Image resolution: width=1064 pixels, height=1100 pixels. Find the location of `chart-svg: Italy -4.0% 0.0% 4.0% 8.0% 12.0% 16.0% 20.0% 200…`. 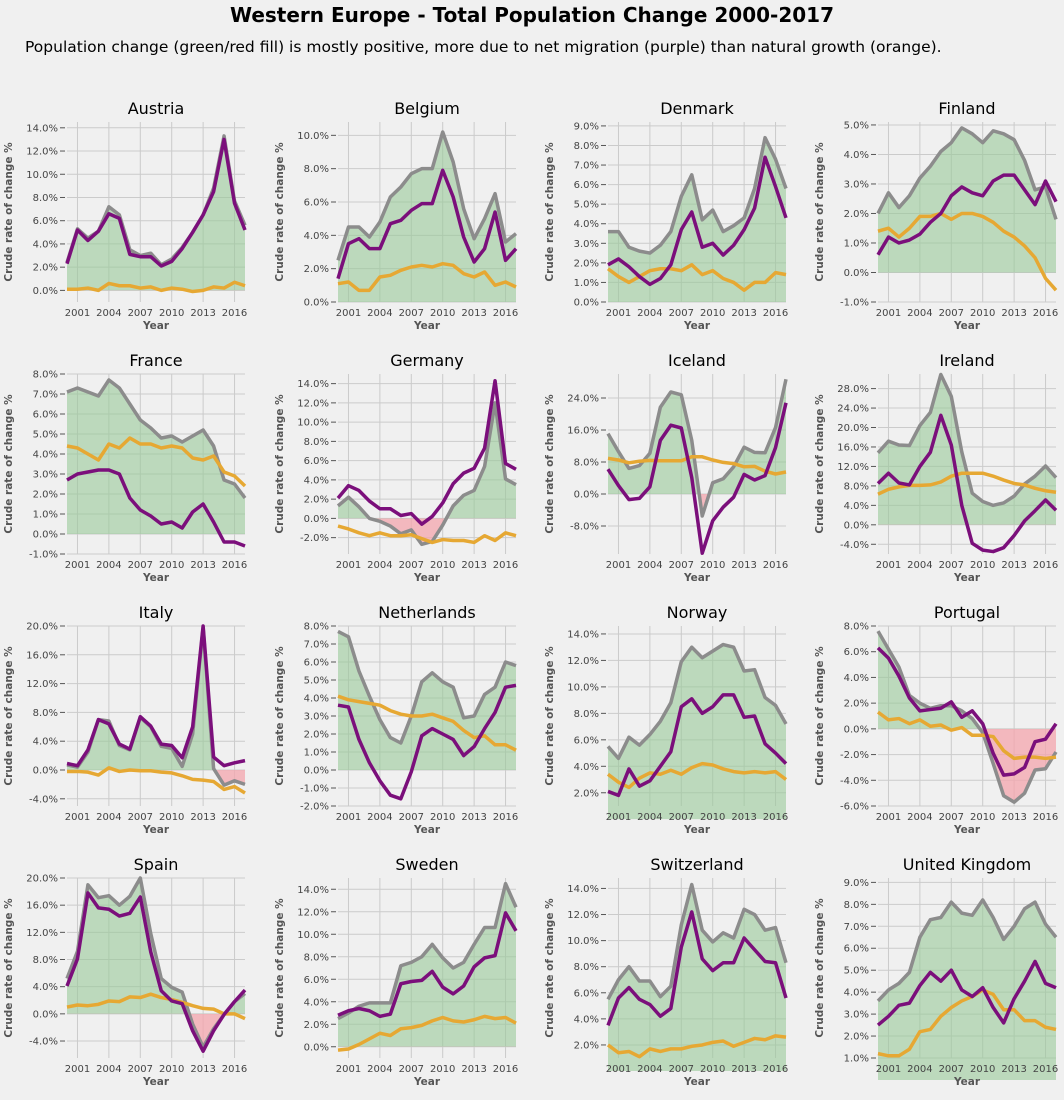

chart-svg: Italy -4.0% 0.0% 4.0% 8.0% 12.0% 16.0% 20.0% 200… is located at coordinates (125, 719).